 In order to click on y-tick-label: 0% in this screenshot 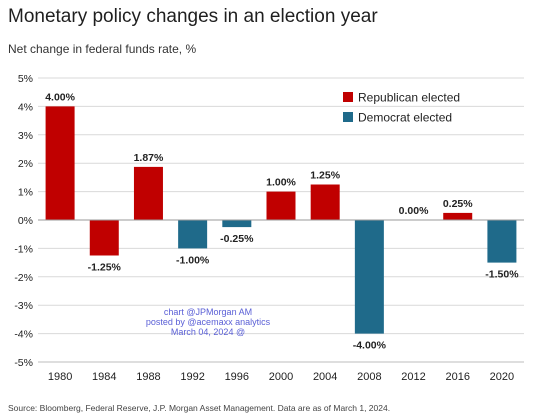, I will do `click(25, 221)`.